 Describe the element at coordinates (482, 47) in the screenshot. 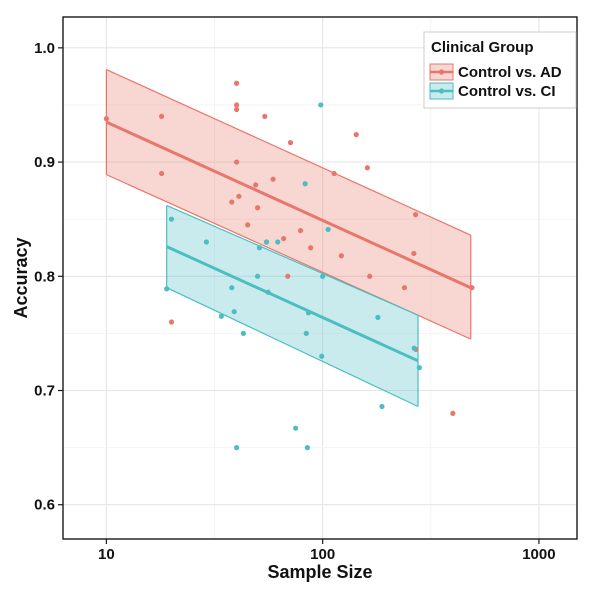

I see `legend-title: Clinical Group` at that location.